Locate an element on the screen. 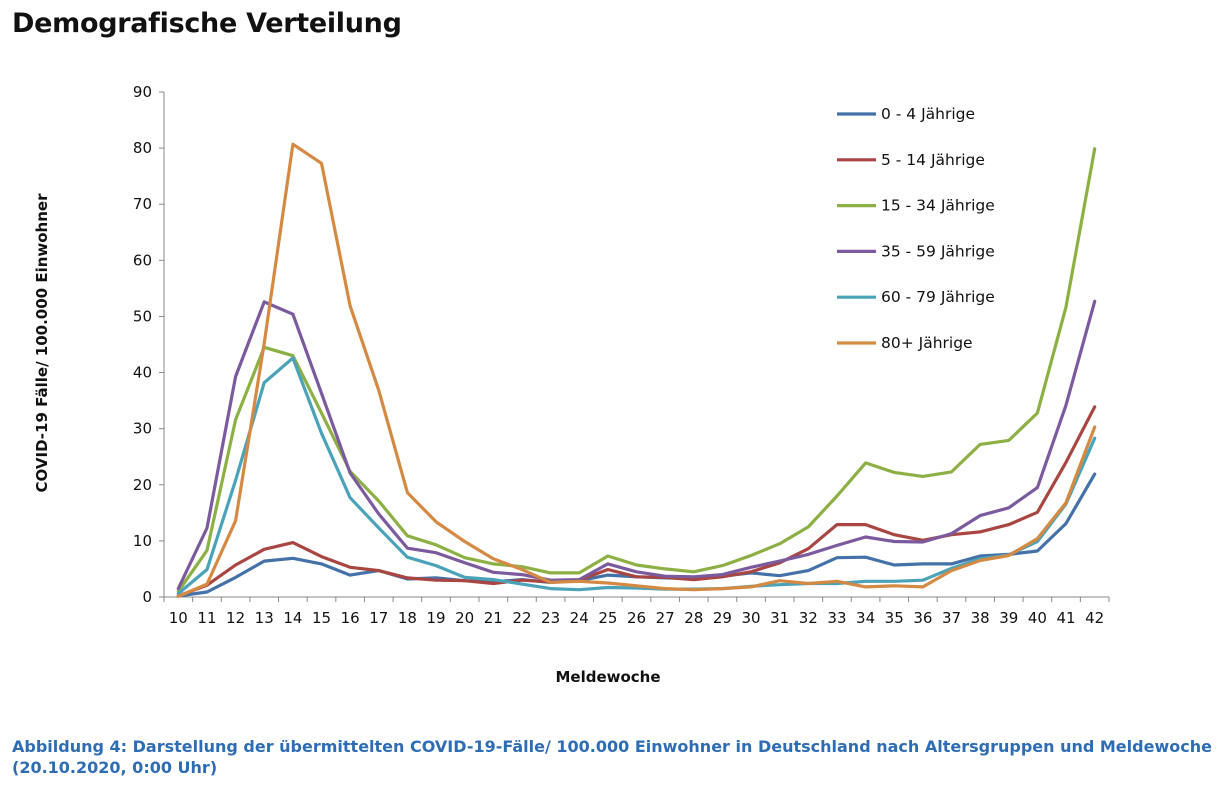  x-tick-label: 30 is located at coordinates (750, 618).